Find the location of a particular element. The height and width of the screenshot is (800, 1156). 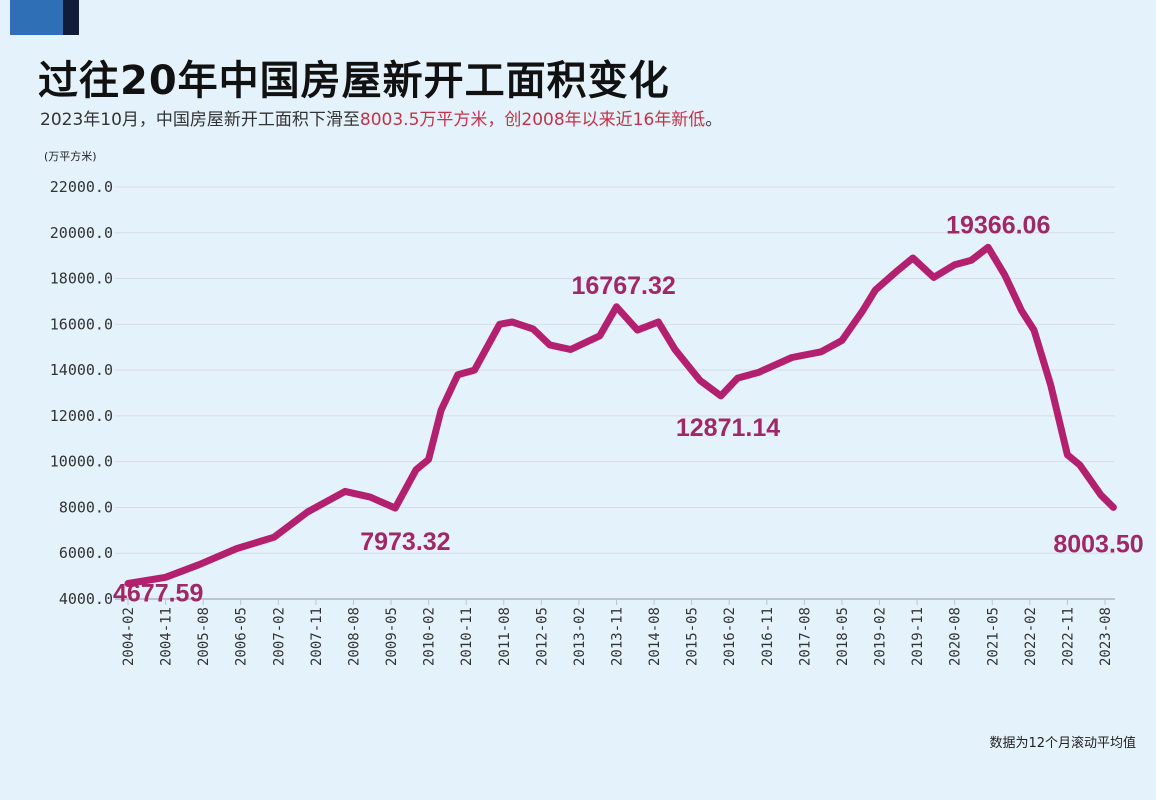

x-tick-label: 2007-11 is located at coordinates (317, 636).